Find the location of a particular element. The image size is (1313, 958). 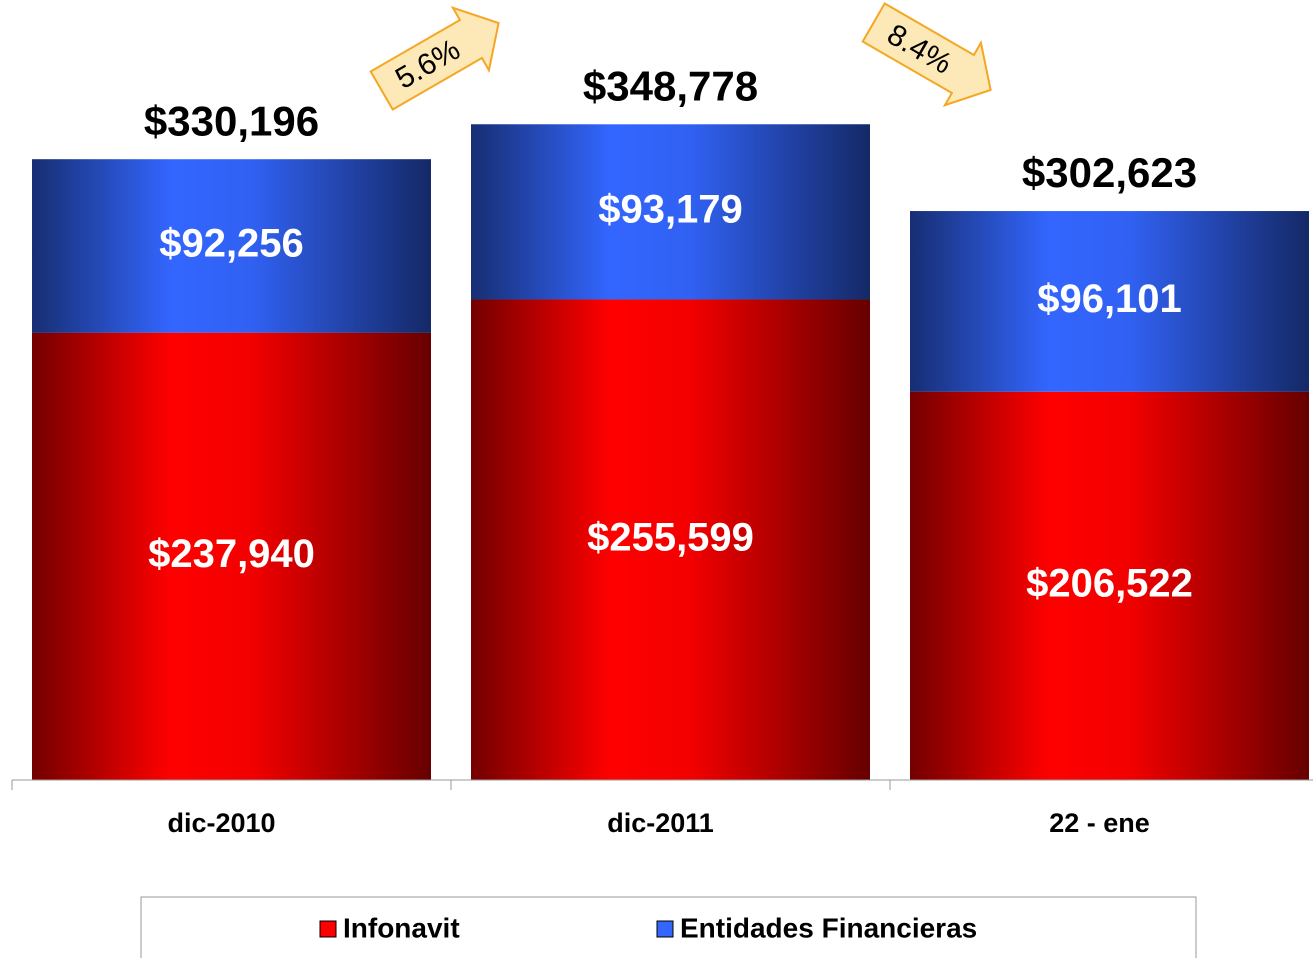

value-label: $206,522 is located at coordinates (1109, 583).